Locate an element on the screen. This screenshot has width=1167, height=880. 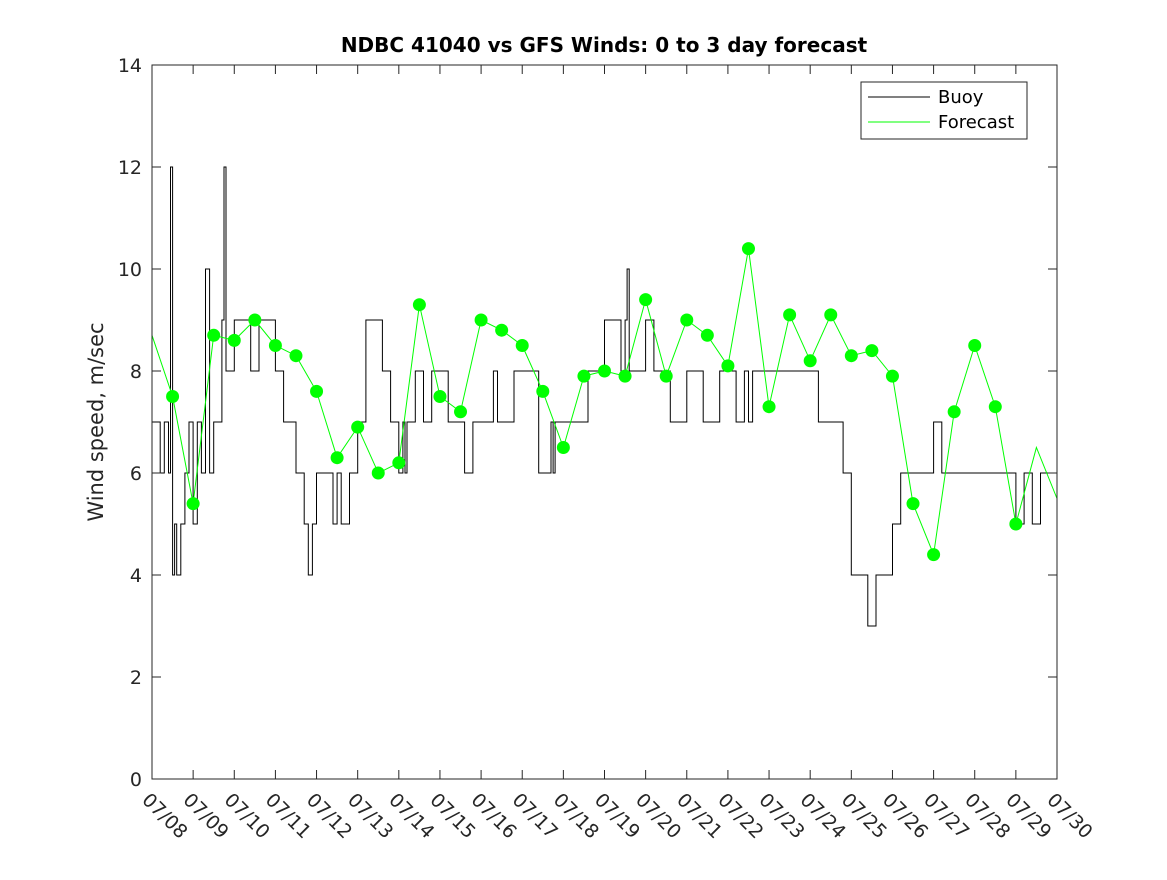
x-tick-label: 07/29 is located at coordinates (1028, 816).